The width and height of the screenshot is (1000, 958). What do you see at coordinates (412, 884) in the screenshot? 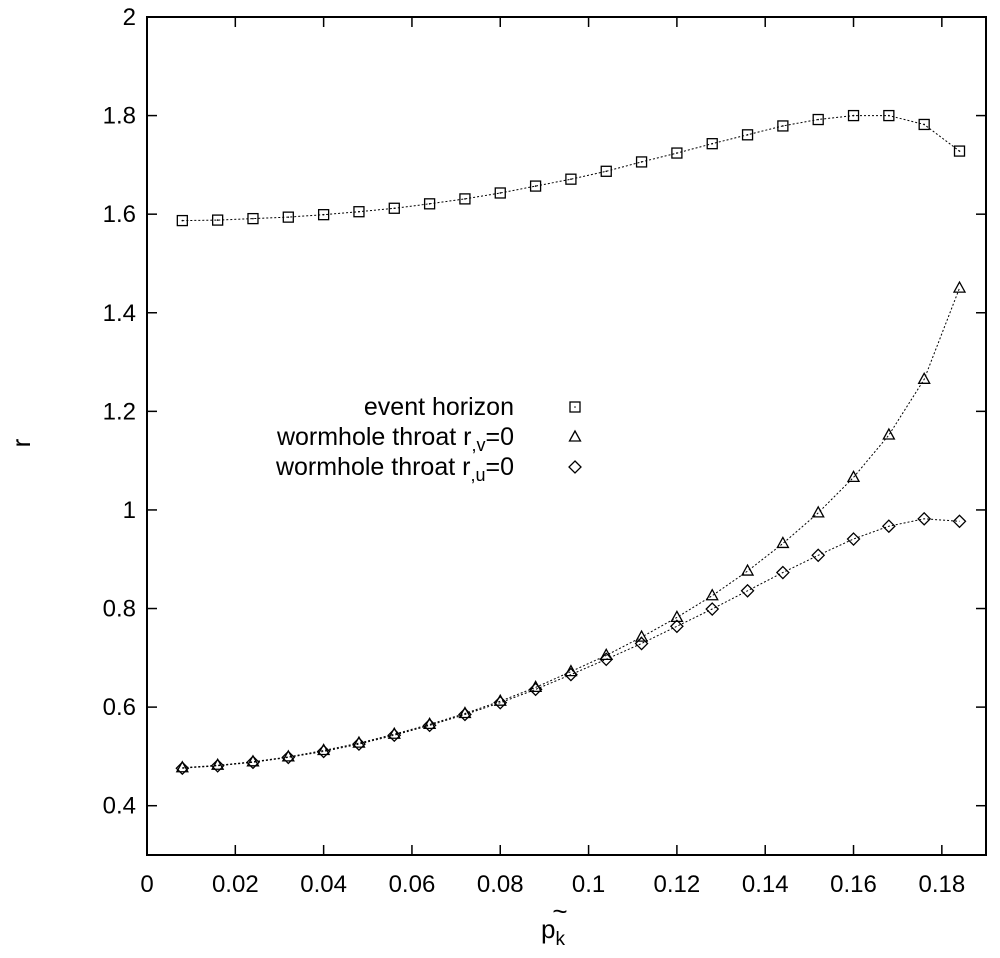
I see `x-tick-label: 0.06` at bounding box center [412, 884].